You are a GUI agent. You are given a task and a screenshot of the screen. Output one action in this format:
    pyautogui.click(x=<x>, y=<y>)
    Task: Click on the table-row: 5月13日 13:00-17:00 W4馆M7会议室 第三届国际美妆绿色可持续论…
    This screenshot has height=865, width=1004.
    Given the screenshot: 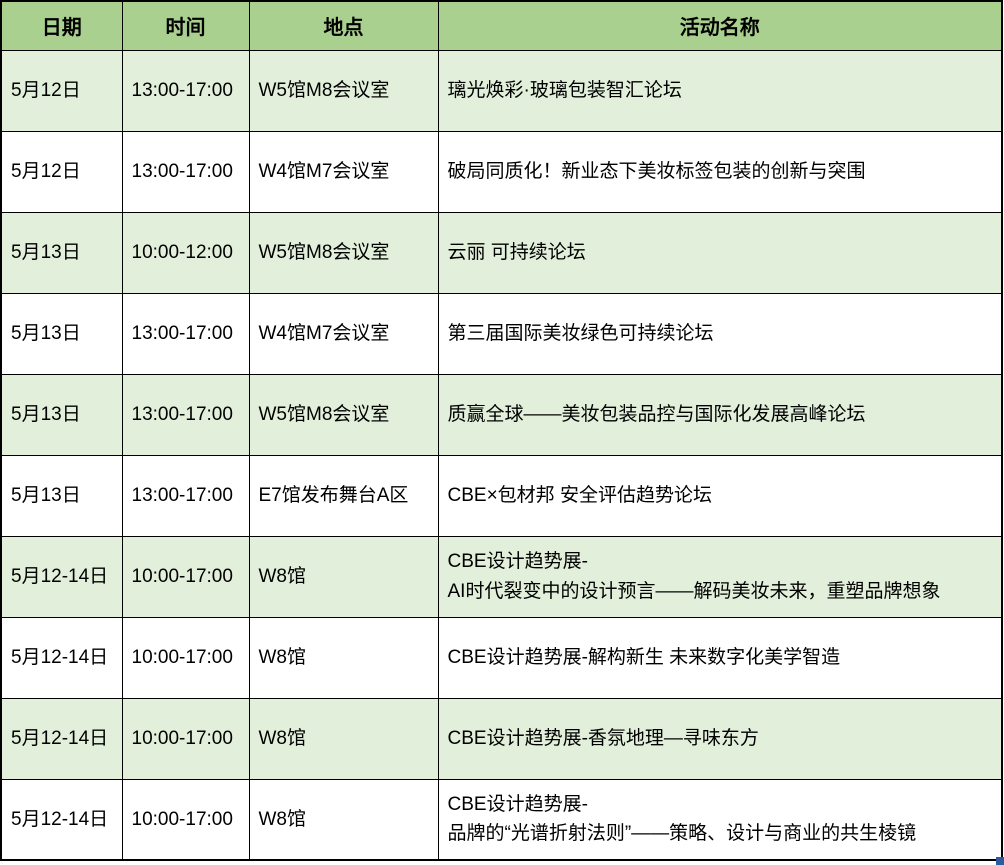 What is the action you would take?
    pyautogui.click(x=501, y=333)
    